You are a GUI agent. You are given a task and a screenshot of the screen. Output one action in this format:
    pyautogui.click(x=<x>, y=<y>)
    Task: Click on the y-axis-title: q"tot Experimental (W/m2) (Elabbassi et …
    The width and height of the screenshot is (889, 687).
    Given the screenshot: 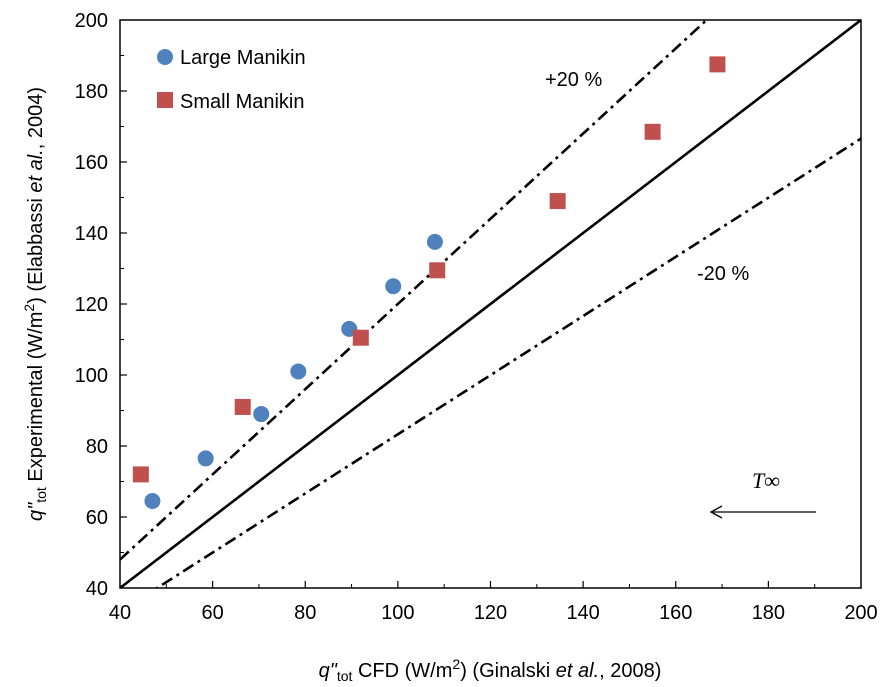 What is the action you would take?
    pyautogui.click(x=35, y=304)
    